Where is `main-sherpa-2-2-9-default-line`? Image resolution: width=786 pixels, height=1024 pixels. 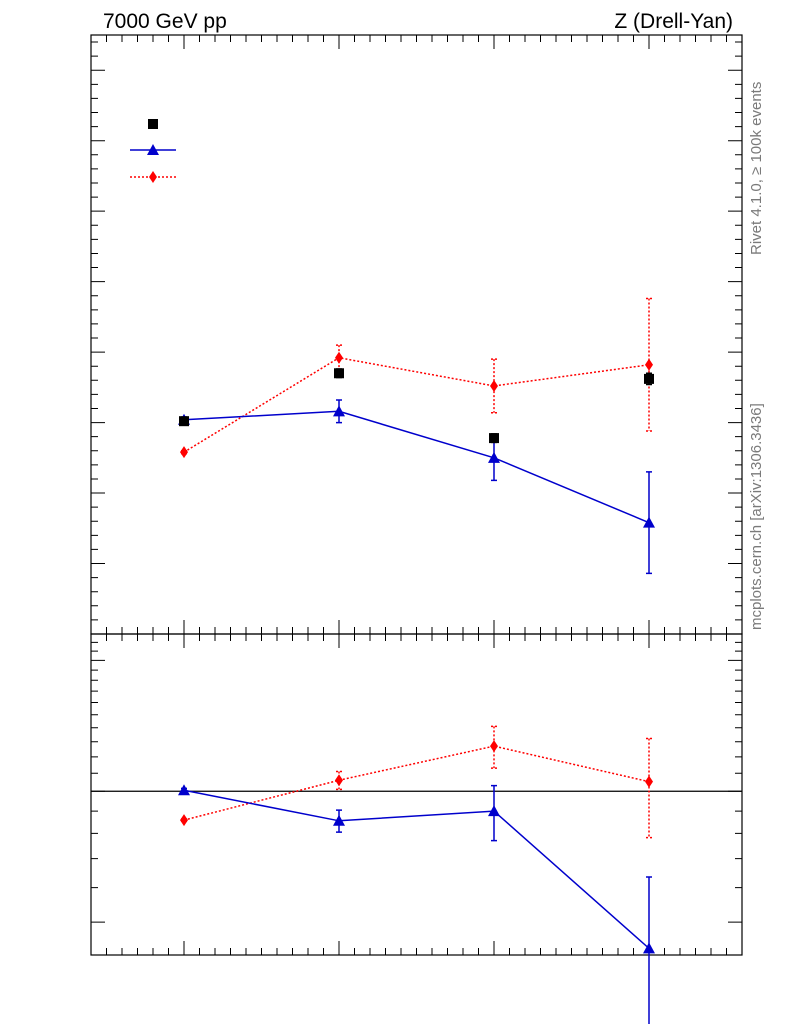
main-sherpa-2-2-9-default-line is located at coordinates (416, 404).